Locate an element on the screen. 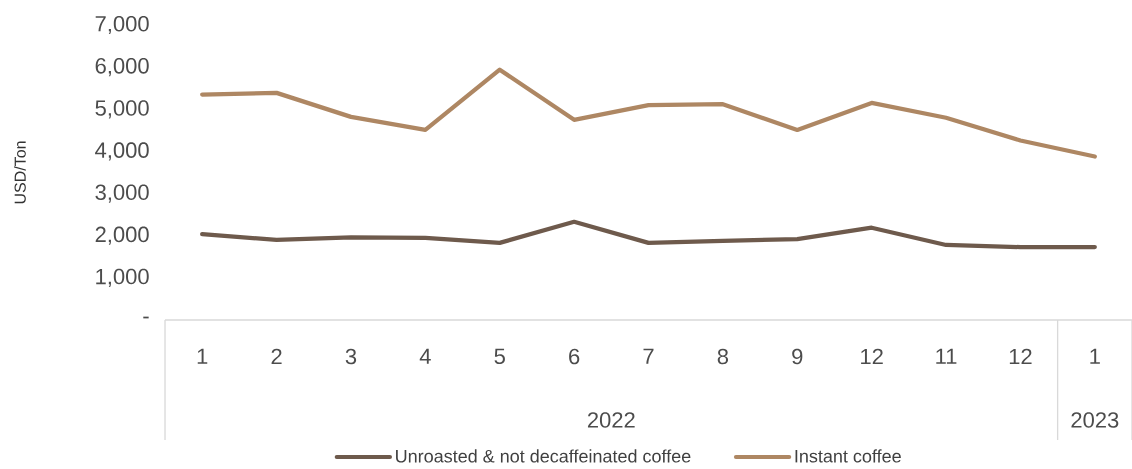 This screenshot has height=469, width=1132. text: 2022 is located at coordinates (611, 420).